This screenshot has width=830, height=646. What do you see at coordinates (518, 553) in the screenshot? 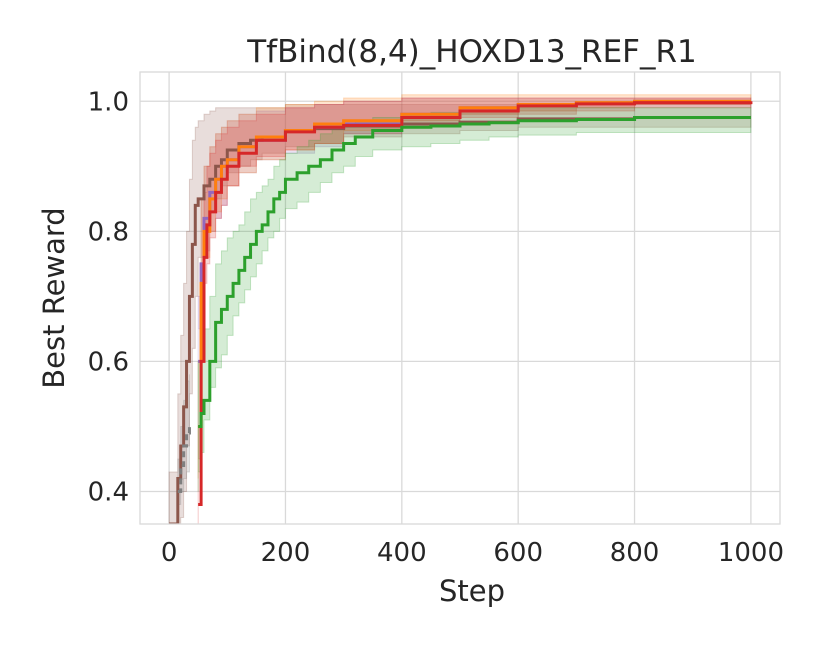
I see `x-tick-label: 600` at bounding box center [518, 553].